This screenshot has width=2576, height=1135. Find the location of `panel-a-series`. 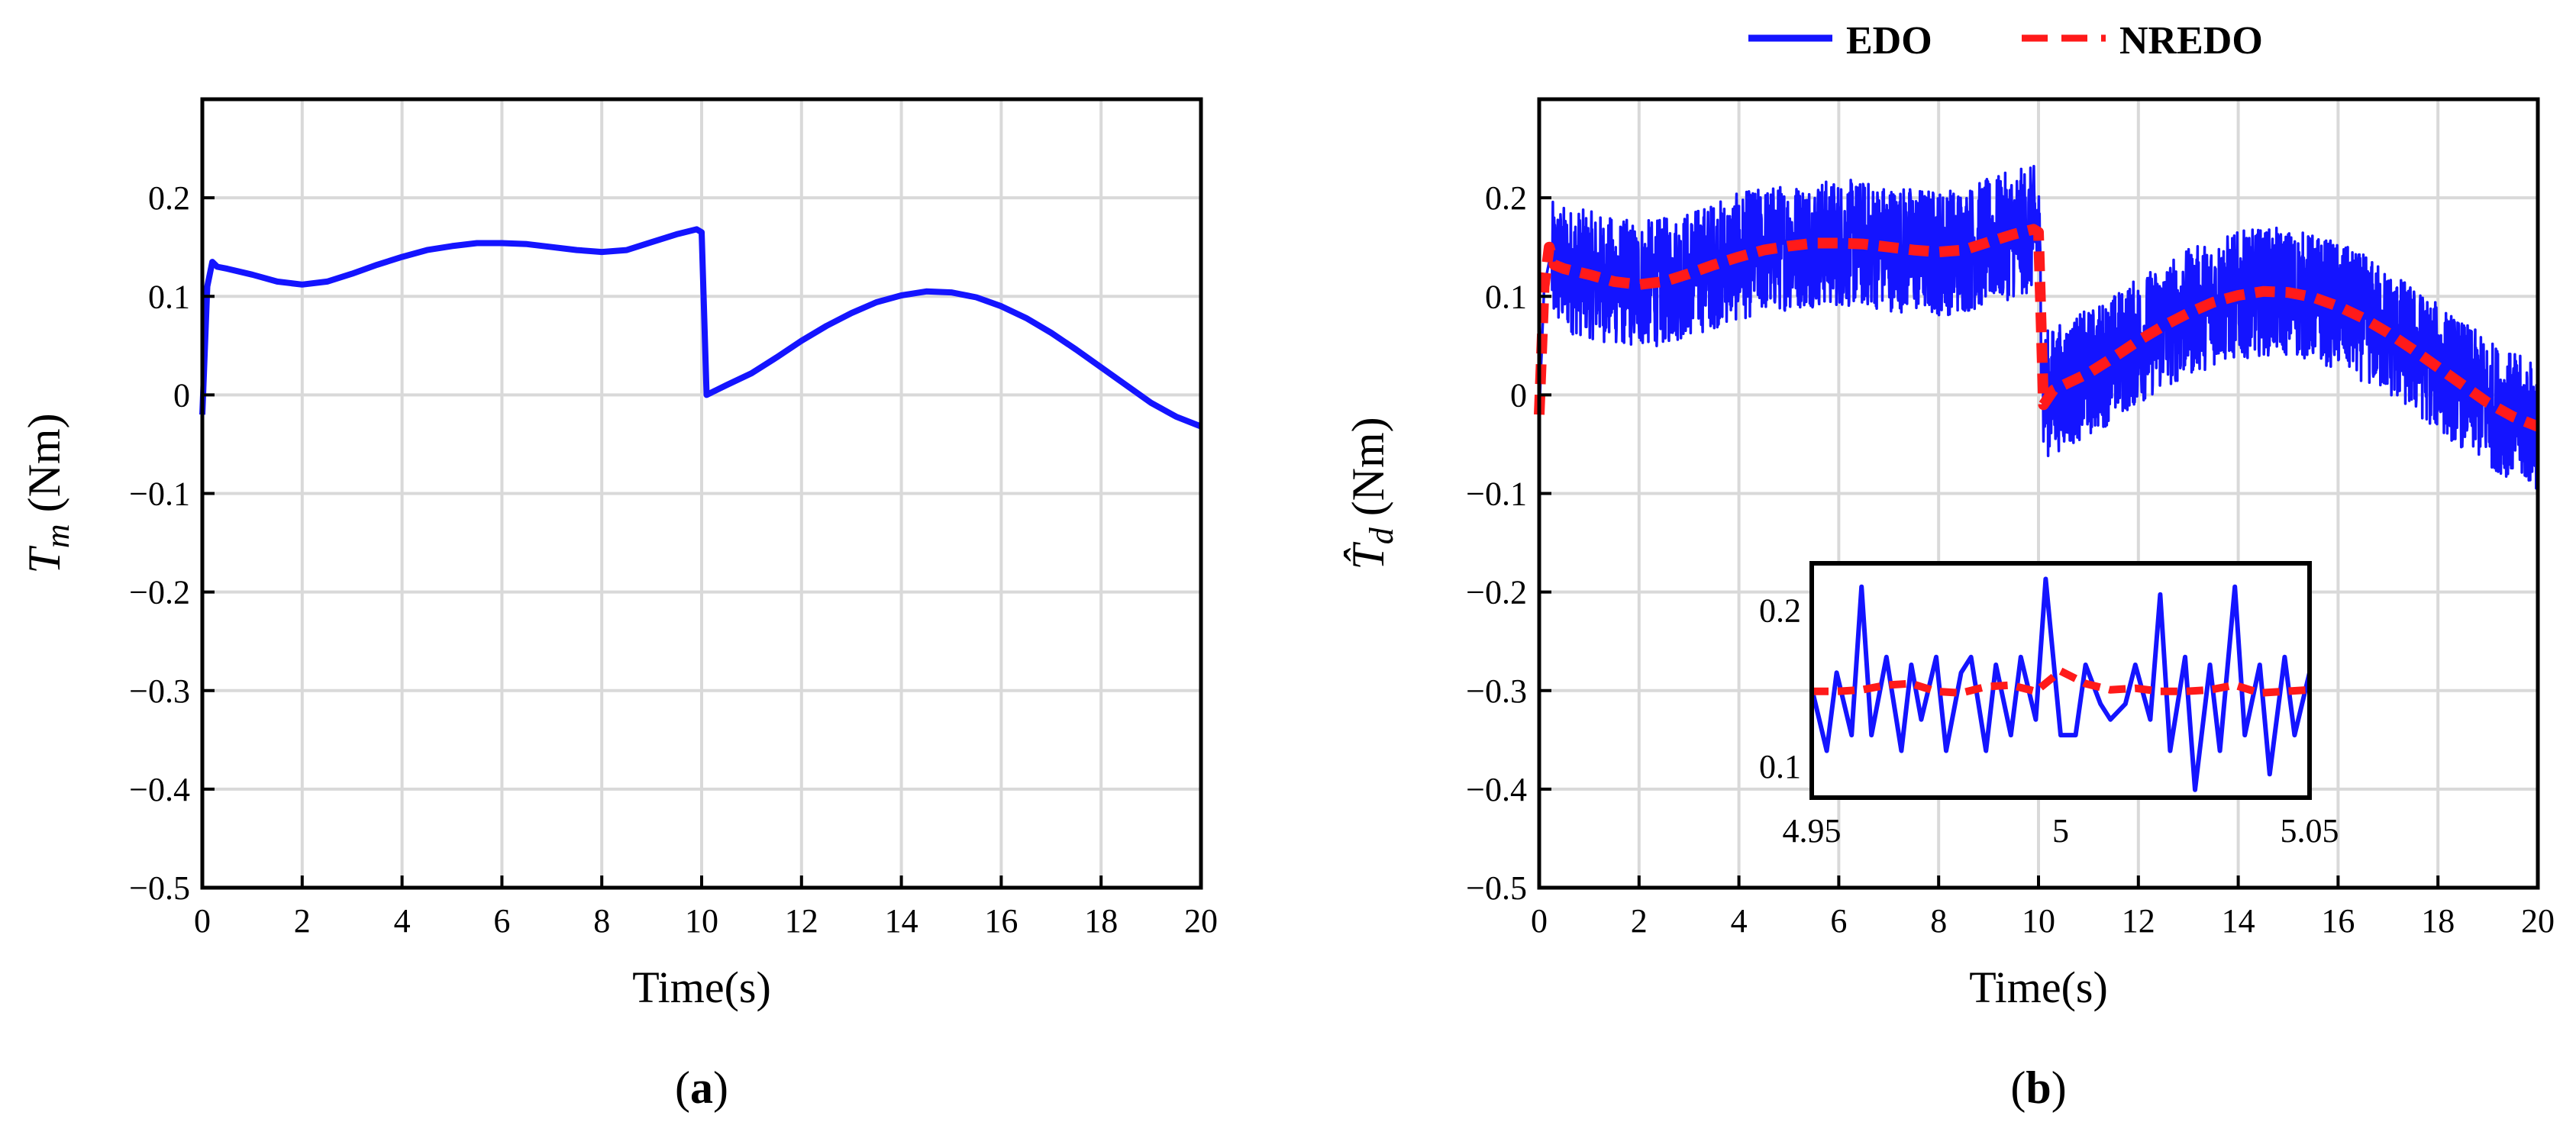

panel-a-series is located at coordinates (700, 328).